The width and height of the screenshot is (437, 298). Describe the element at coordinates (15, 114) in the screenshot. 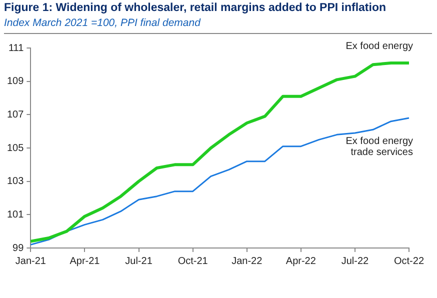

I see `y-tick-label: 107` at that location.